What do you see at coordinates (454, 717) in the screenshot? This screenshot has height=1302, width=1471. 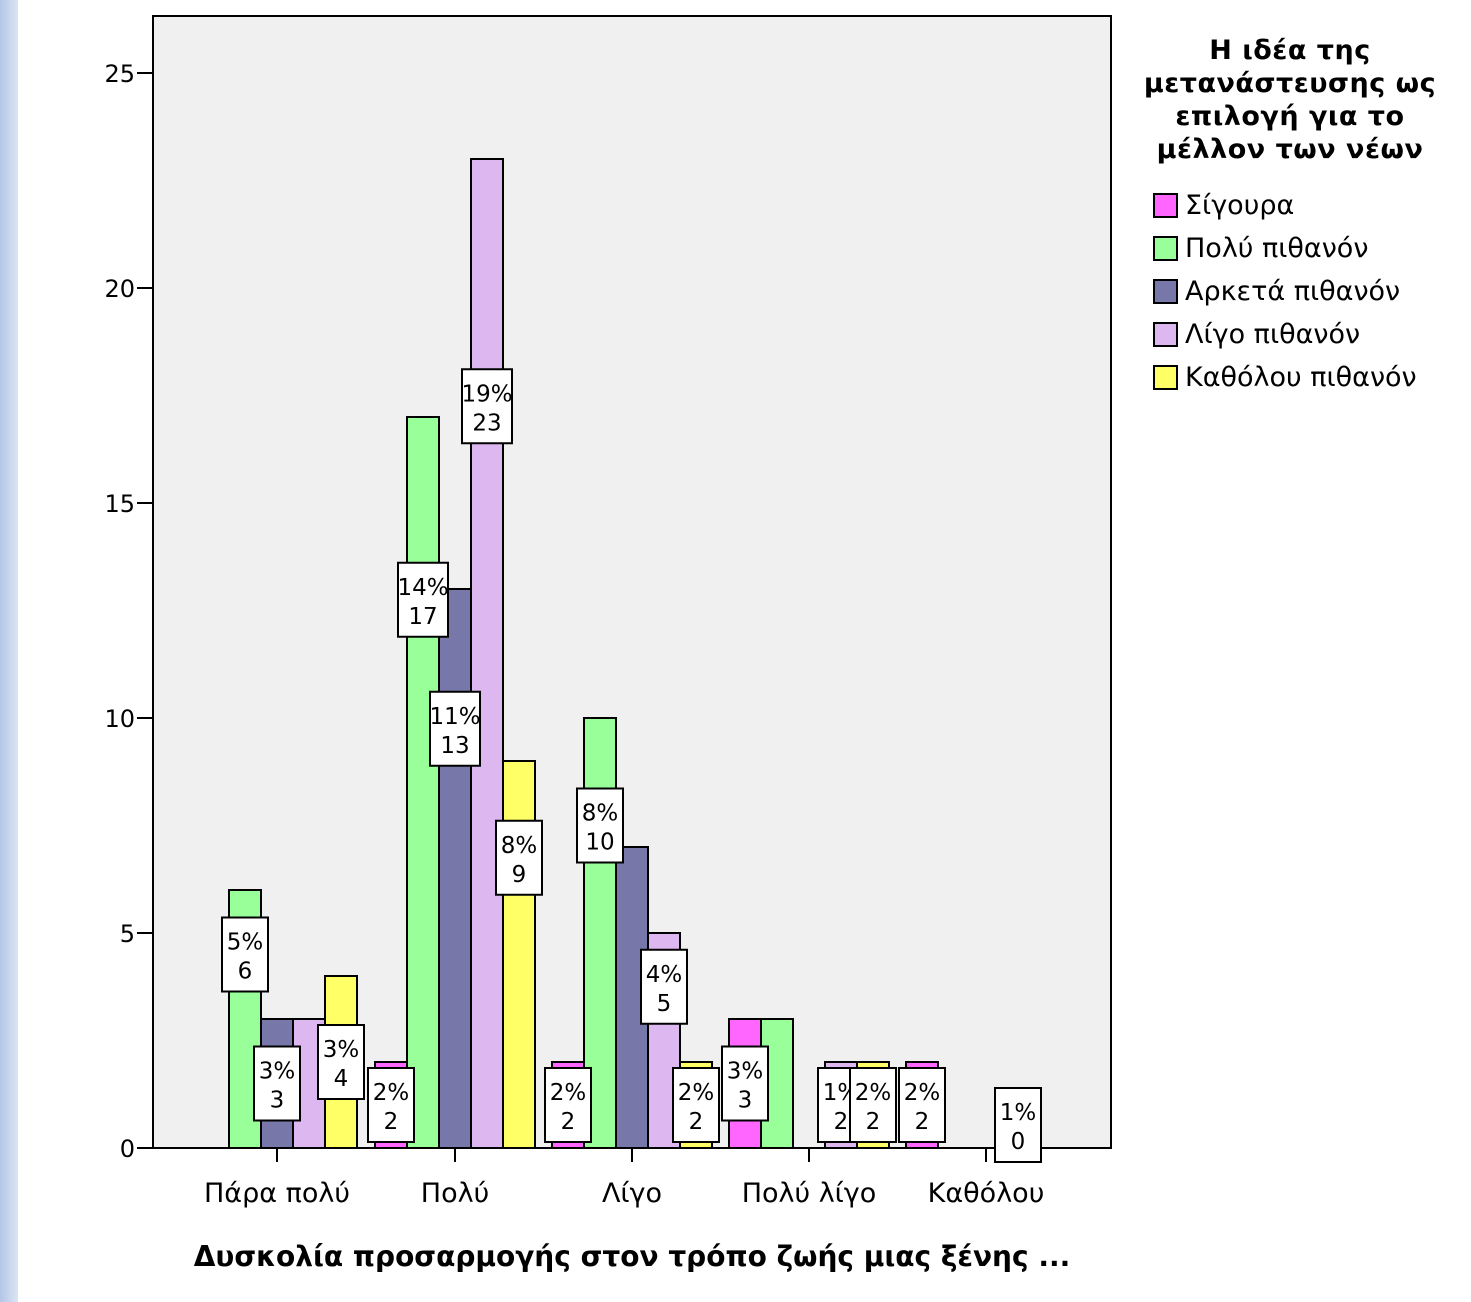 I see `data-label-percent: 11%` at bounding box center [454, 717].